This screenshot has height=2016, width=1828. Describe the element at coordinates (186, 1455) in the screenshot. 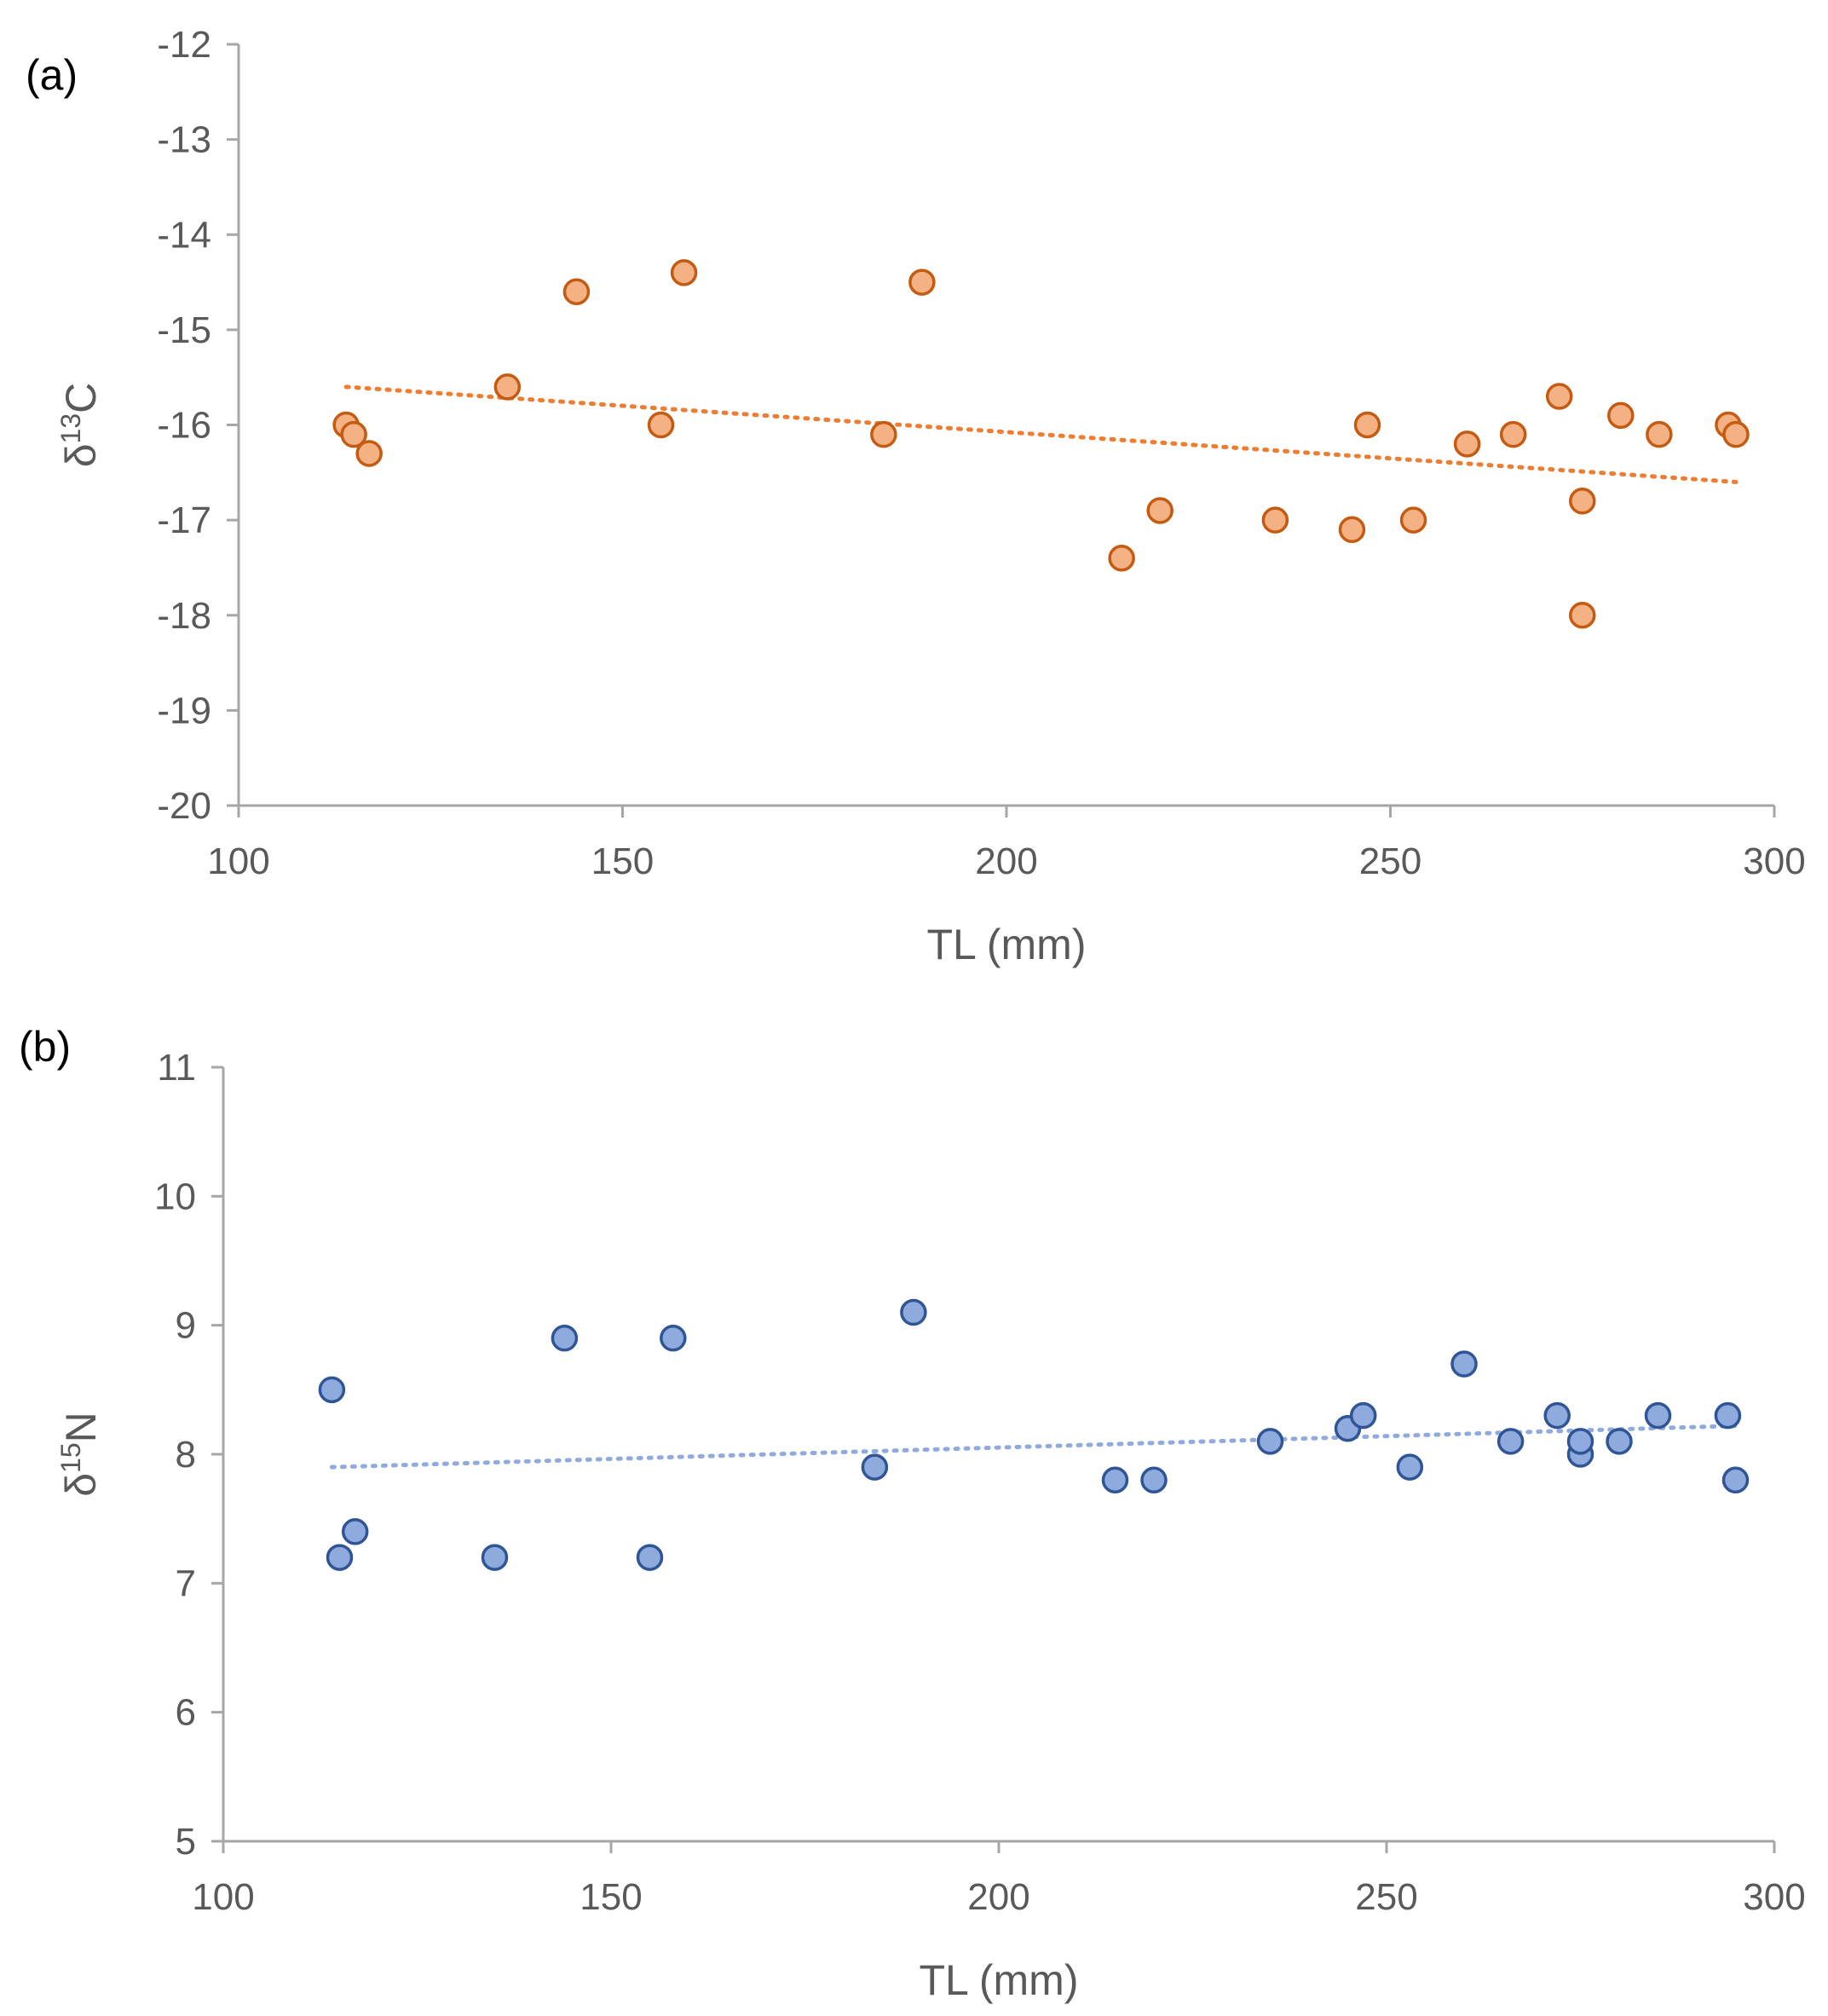

I see `y-tick-label: 8` at that location.